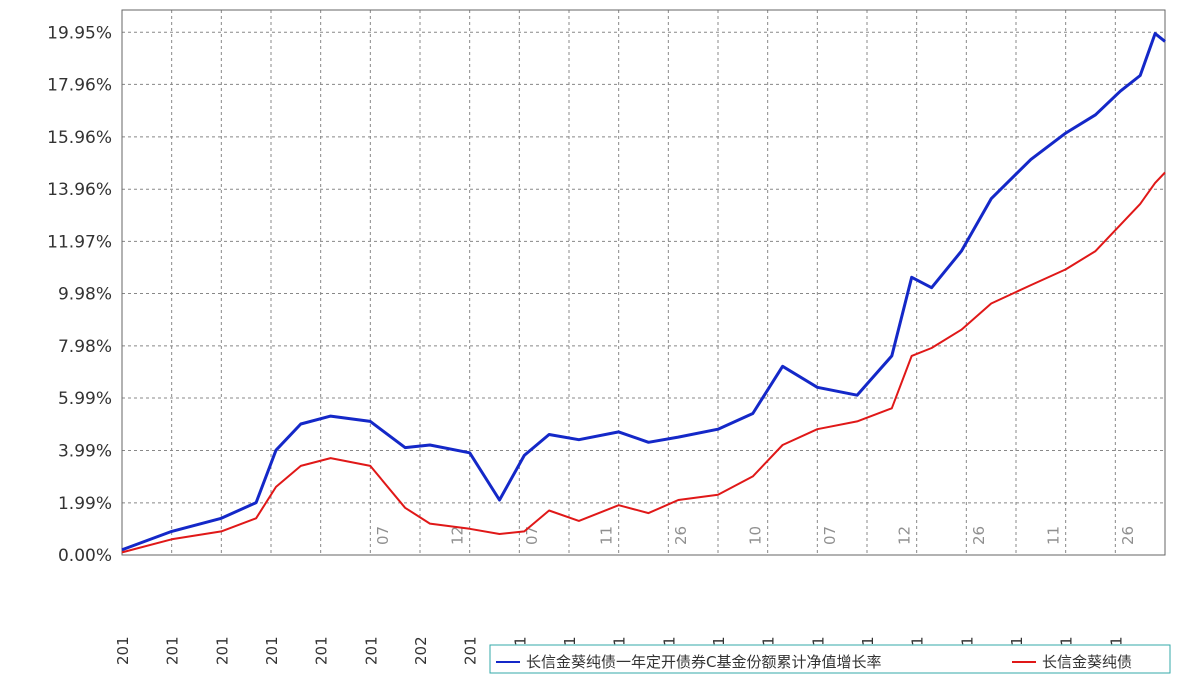 This screenshot has width=1178, height=675. Describe the element at coordinates (85, 295) in the screenshot. I see `y-tick-label: 9.98%` at that location.